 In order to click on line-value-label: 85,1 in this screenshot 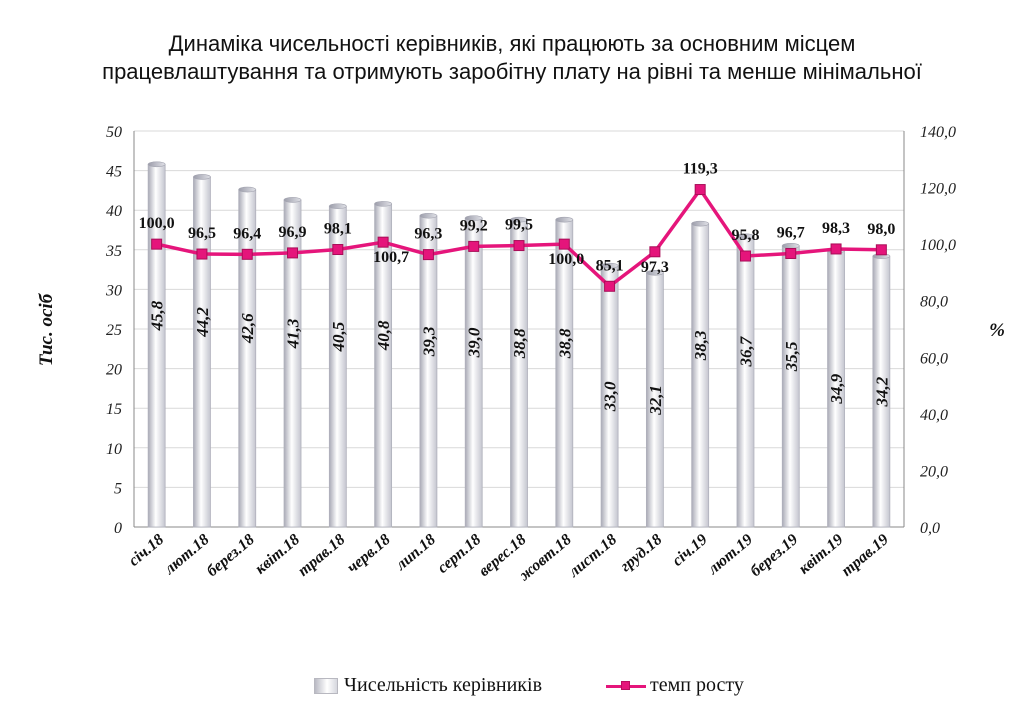, I will do `click(610, 265)`.